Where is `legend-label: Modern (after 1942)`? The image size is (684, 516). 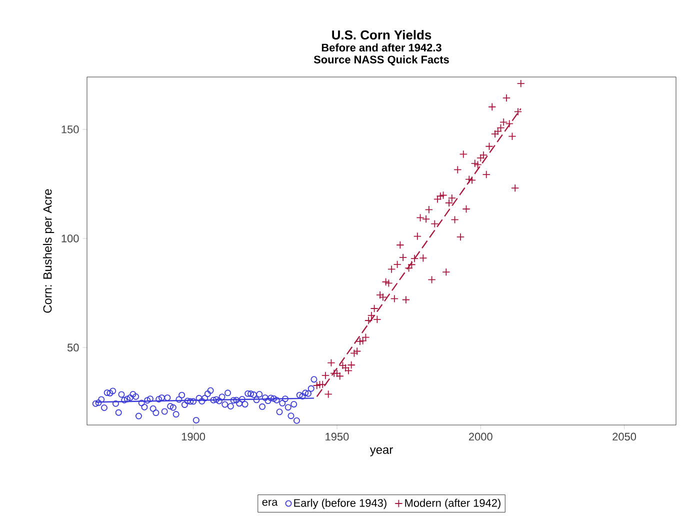 legend-label: Modern (after 1942) is located at coordinates (452, 503).